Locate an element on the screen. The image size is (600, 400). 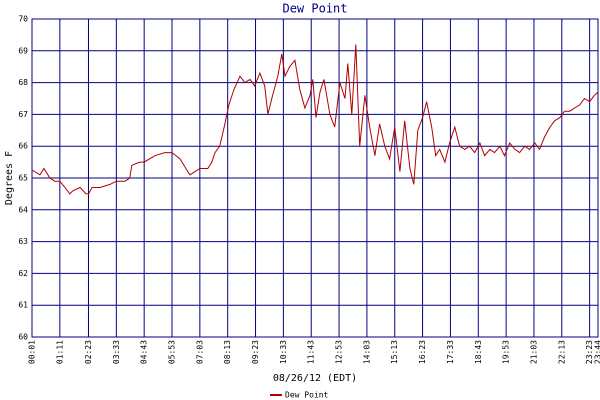
y-tick-label: 64 is located at coordinates (23, 209).